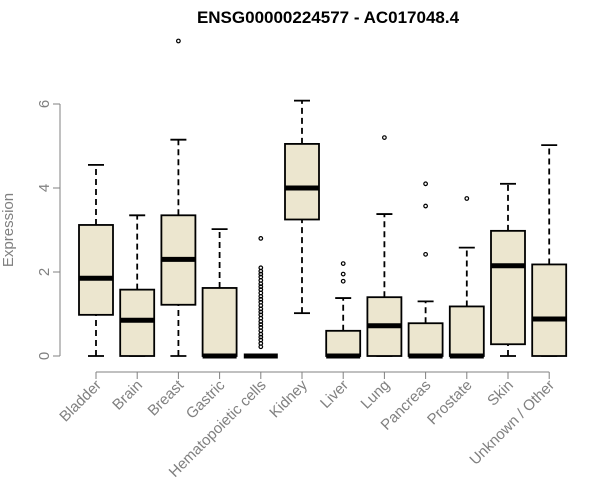  Describe the element at coordinates (450, 403) in the screenshot. I see `x-tick-label: Prostate` at that location.